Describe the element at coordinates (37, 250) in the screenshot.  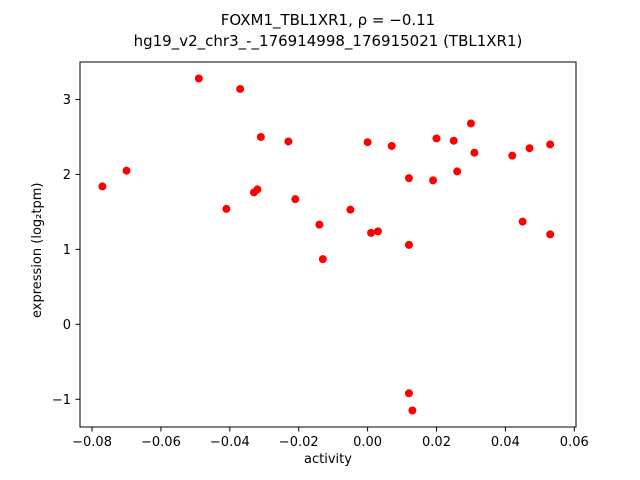
I see `y-axis-label: expression (log₂tpm)` at that location.